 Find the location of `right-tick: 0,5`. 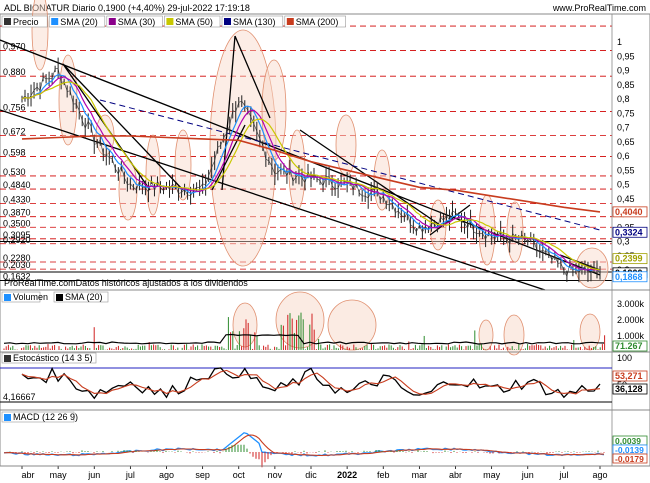

right-tick: 0,5 is located at coordinates (623, 185).